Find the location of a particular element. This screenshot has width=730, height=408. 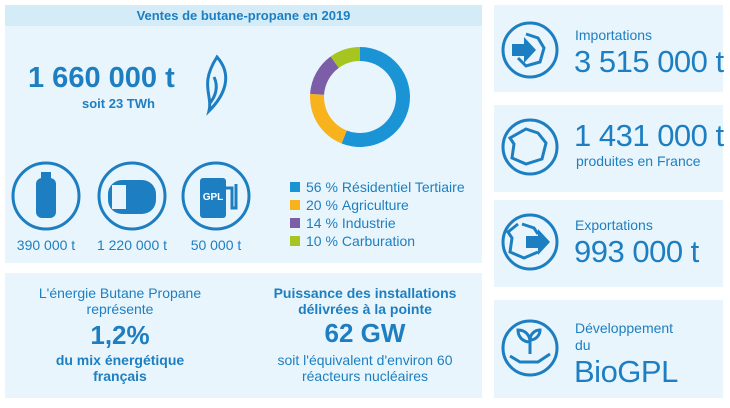

imports-label: Importations is located at coordinates (614, 35).